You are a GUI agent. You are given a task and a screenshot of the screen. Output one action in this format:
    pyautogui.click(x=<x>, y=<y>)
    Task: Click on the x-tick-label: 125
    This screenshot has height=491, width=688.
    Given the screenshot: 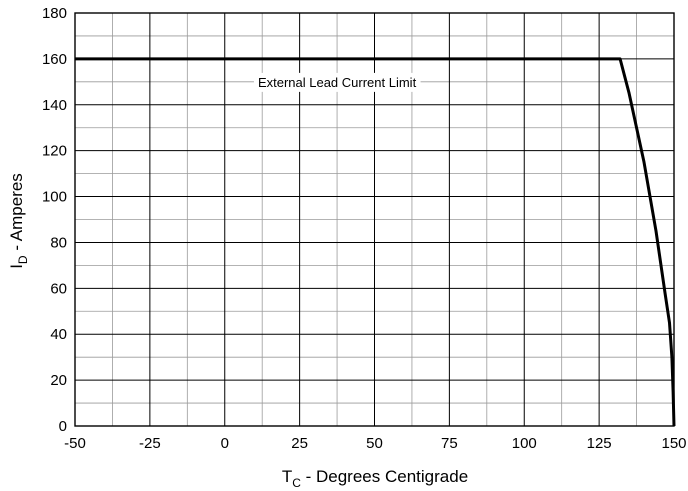 What is the action you would take?
    pyautogui.click(x=599, y=443)
    